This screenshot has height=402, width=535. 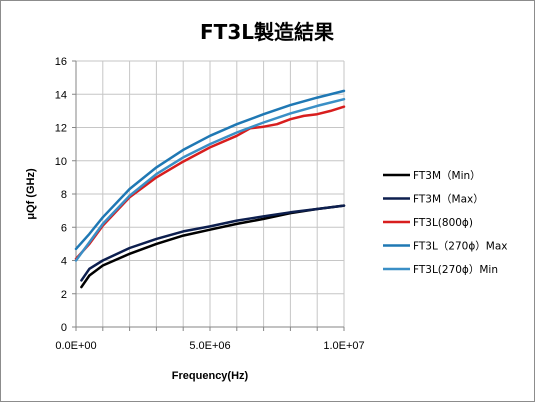 I want to click on x-tick-label: 5.0E+06, so click(x=209, y=346).